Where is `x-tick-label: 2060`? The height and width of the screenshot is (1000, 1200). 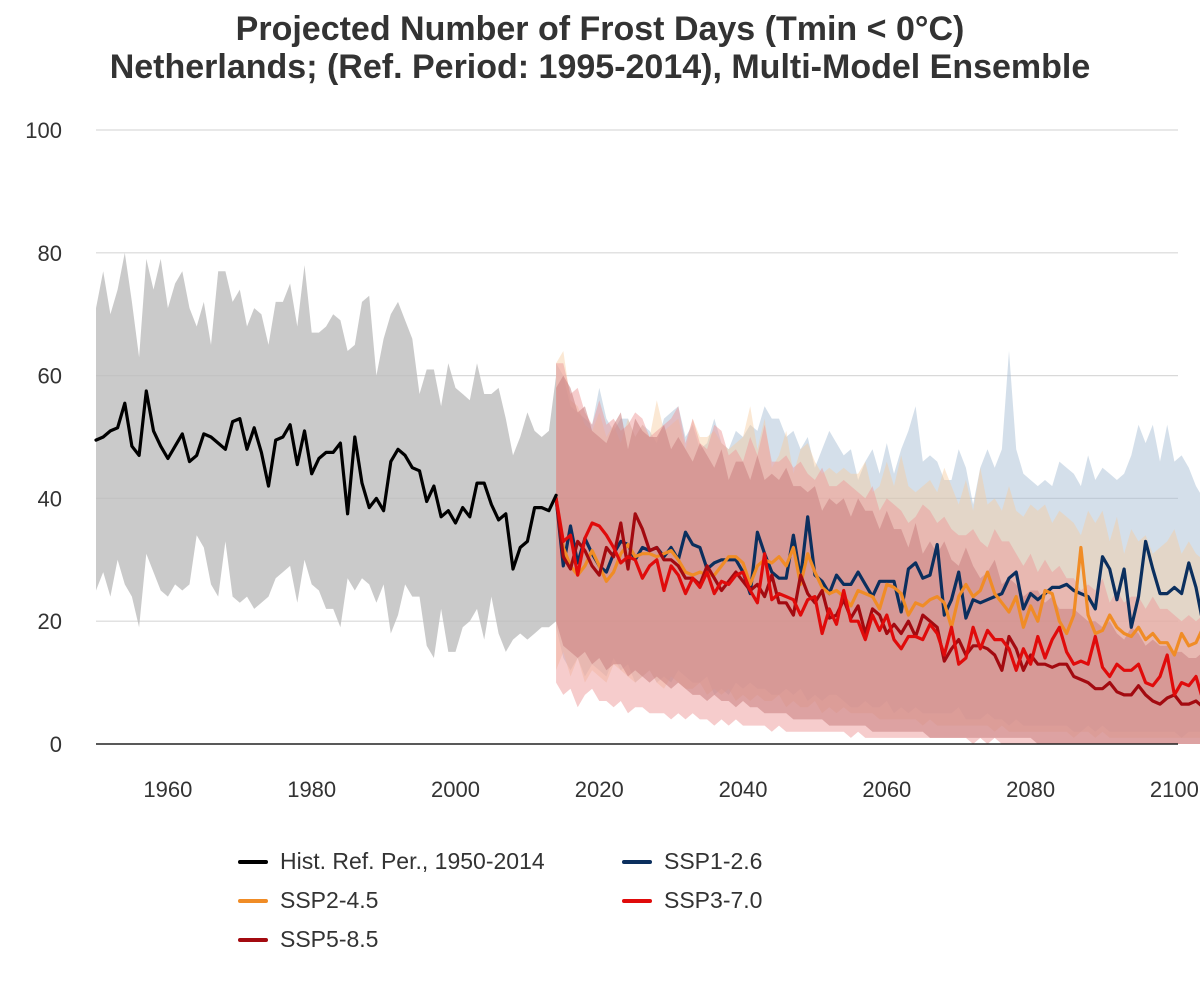
x-tick-label: 2060 is located at coordinates (886, 789).